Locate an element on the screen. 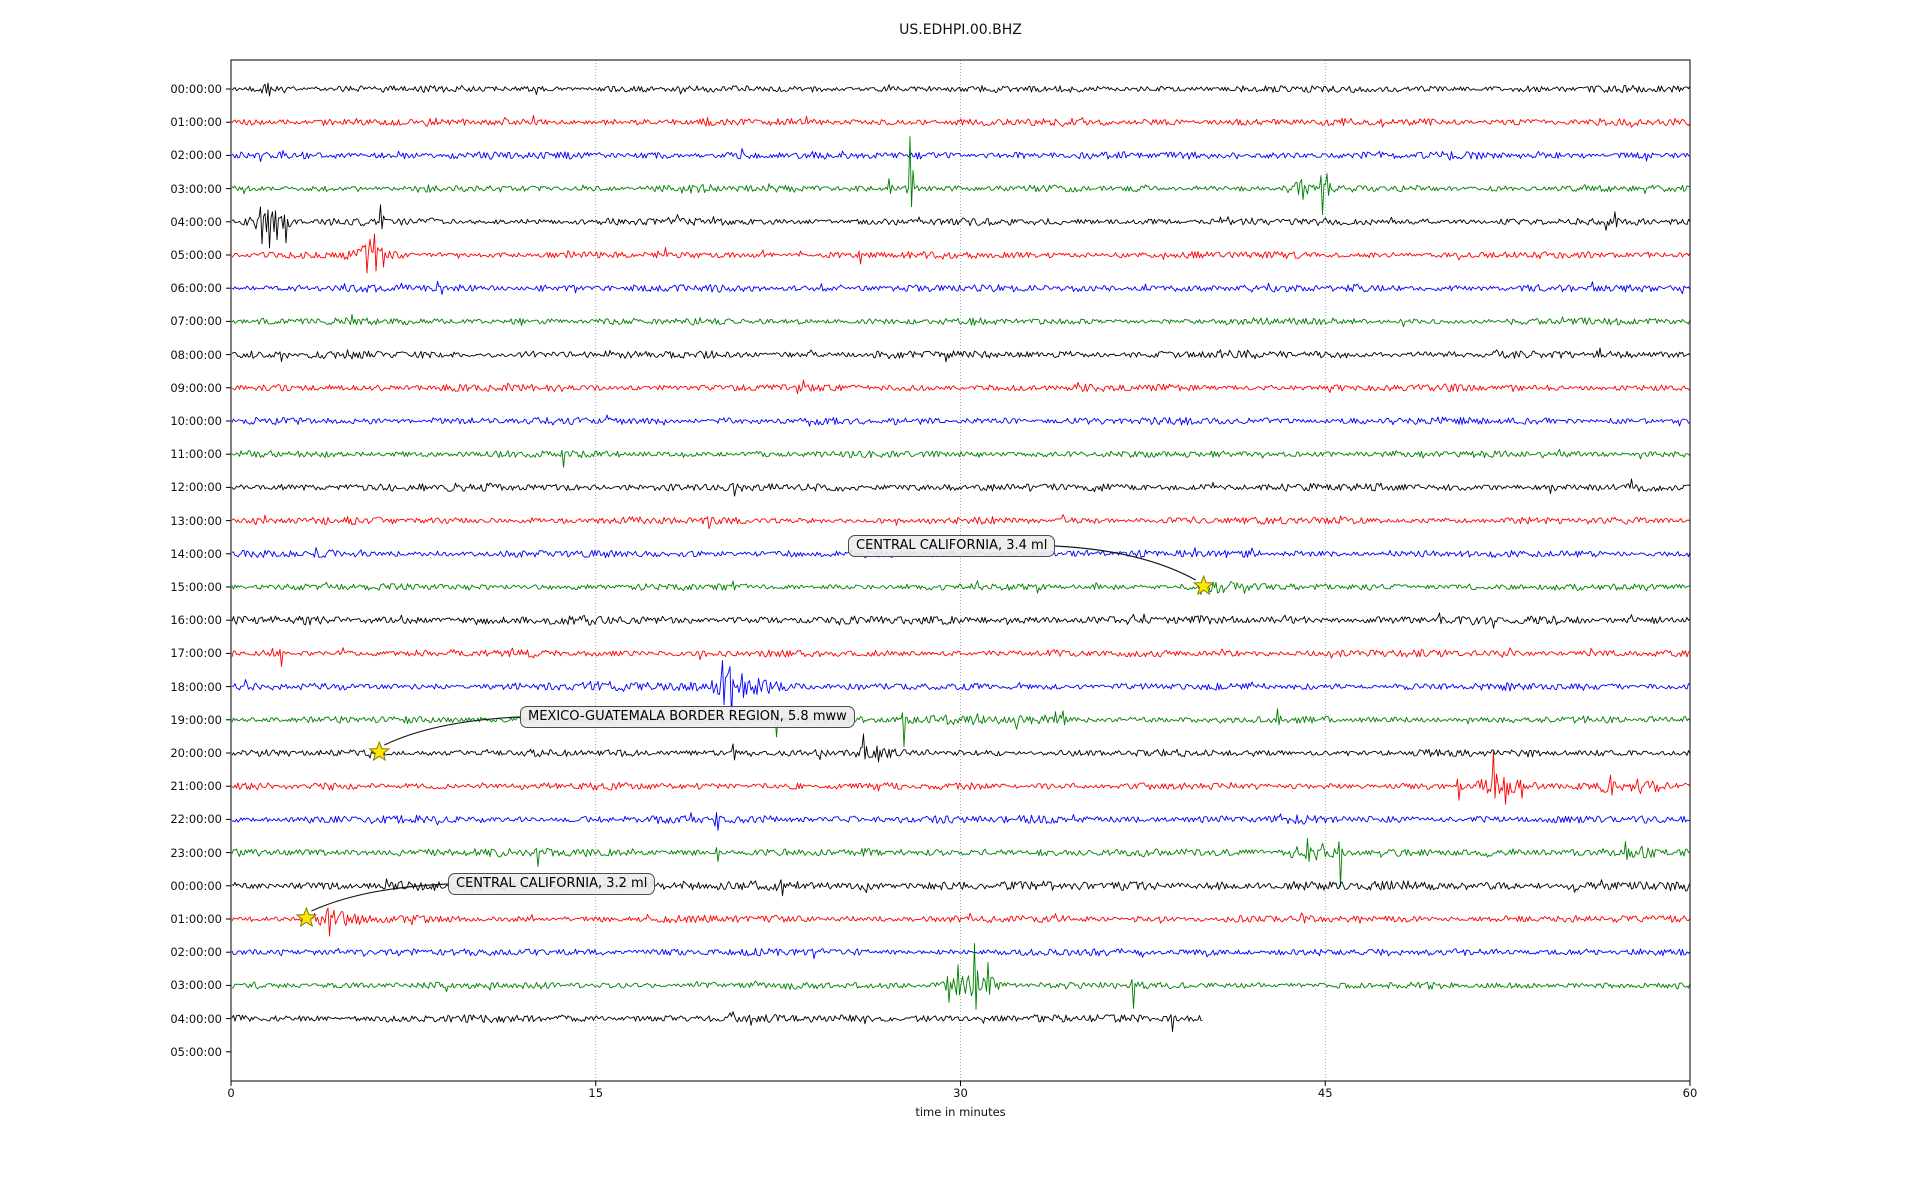 Image resolution: width=1920 pixels, height=1200 pixels. x-tick-label: 60 is located at coordinates (1690, 1093).